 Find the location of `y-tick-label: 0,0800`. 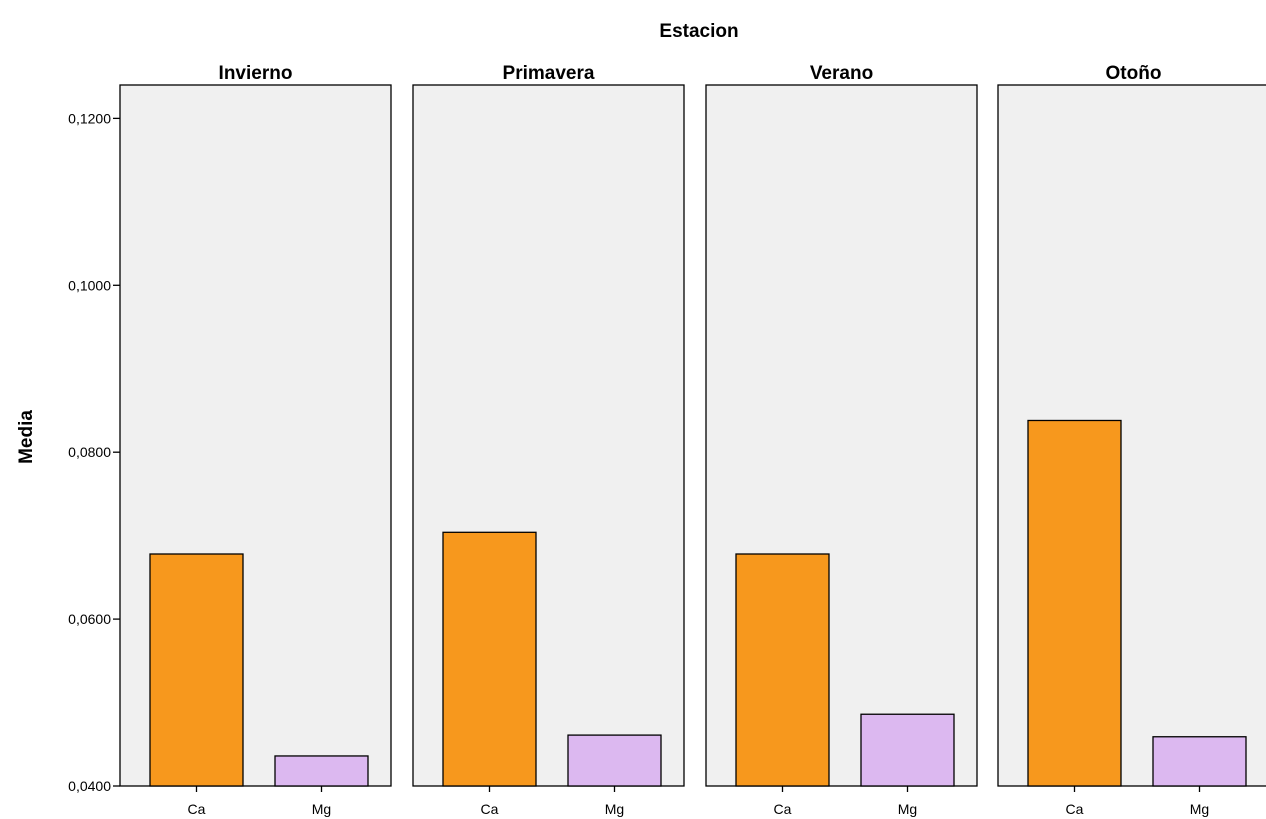

y-tick-label: 0,0800 is located at coordinates (89, 452).